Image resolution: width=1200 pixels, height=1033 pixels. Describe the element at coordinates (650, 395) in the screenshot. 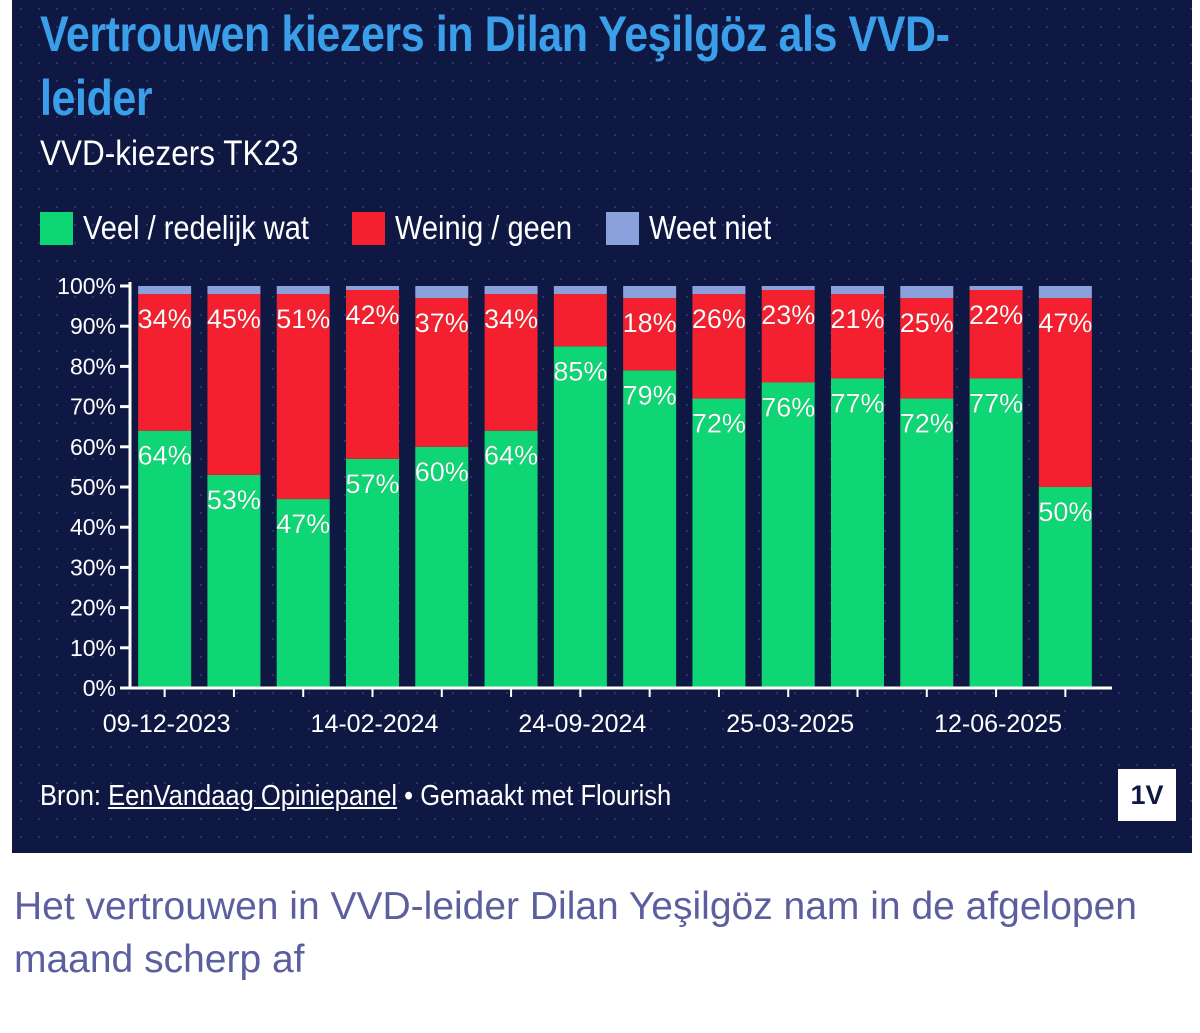

I see `bar-data-label: 79%` at that location.